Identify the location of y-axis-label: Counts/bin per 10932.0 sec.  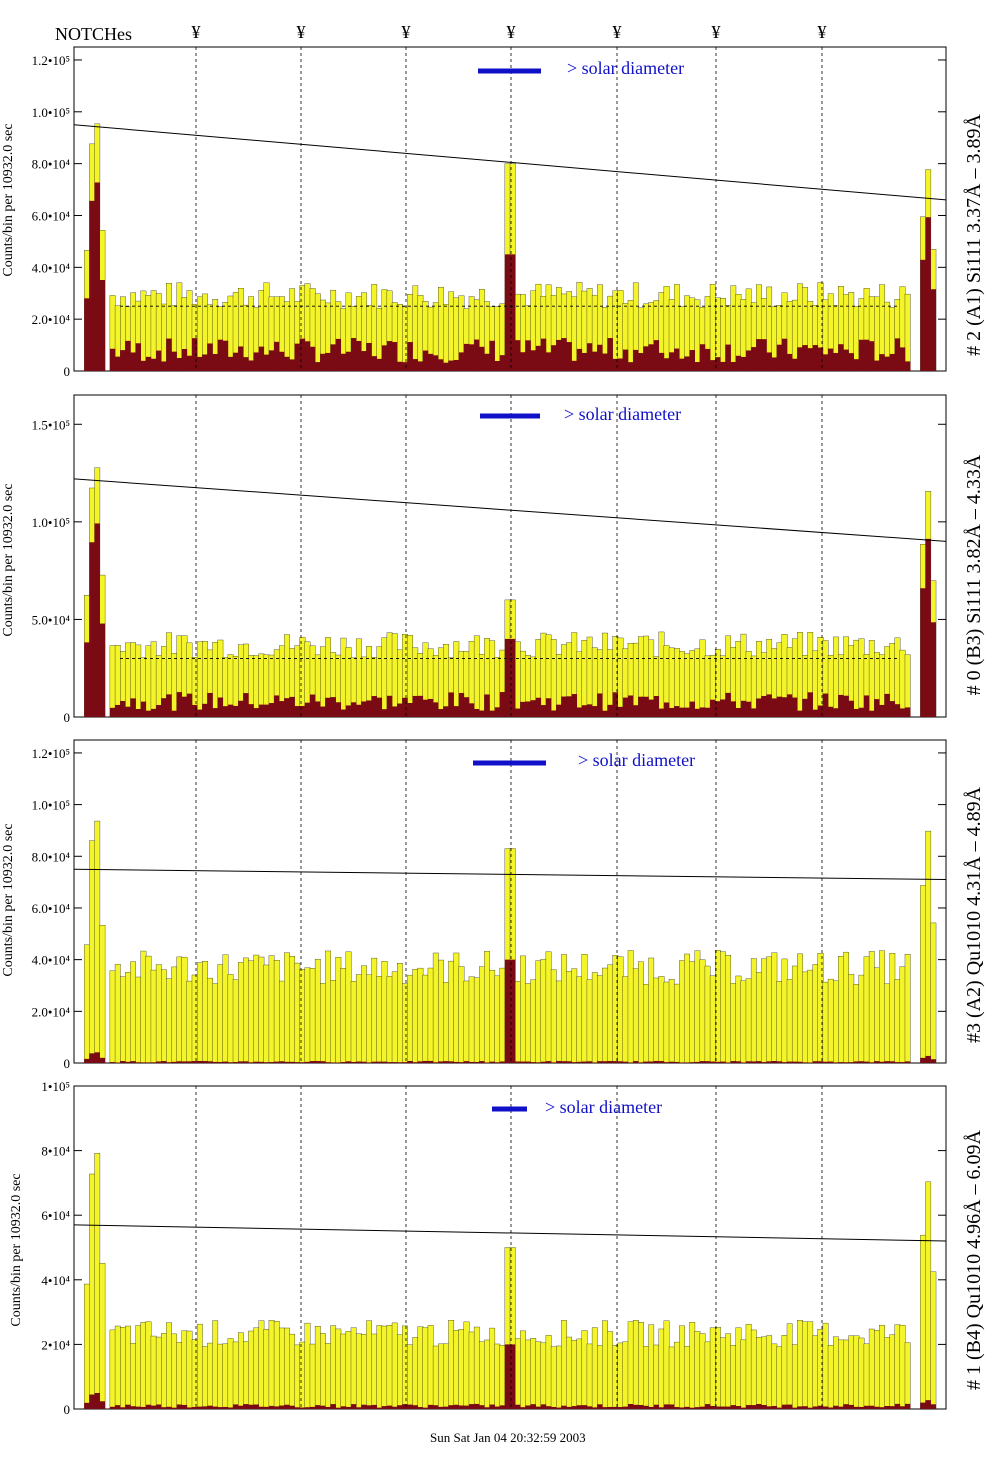
(16, 1249).